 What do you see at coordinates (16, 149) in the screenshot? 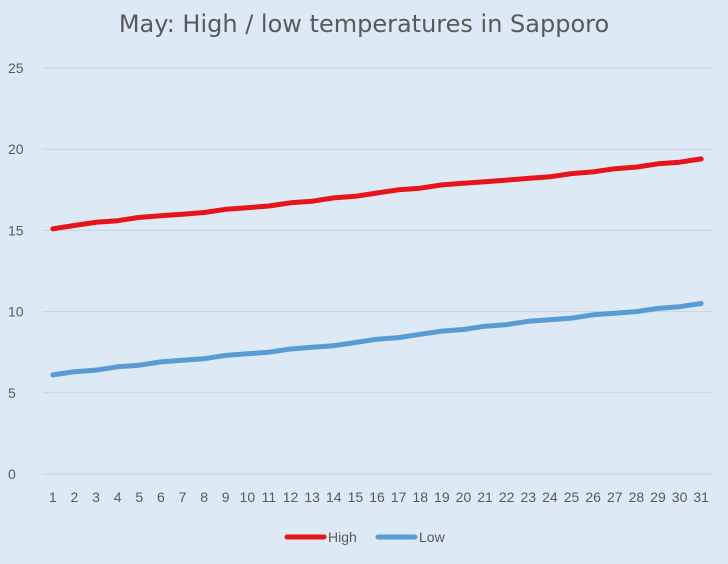
I see `y-tick-label: 20` at bounding box center [16, 149].